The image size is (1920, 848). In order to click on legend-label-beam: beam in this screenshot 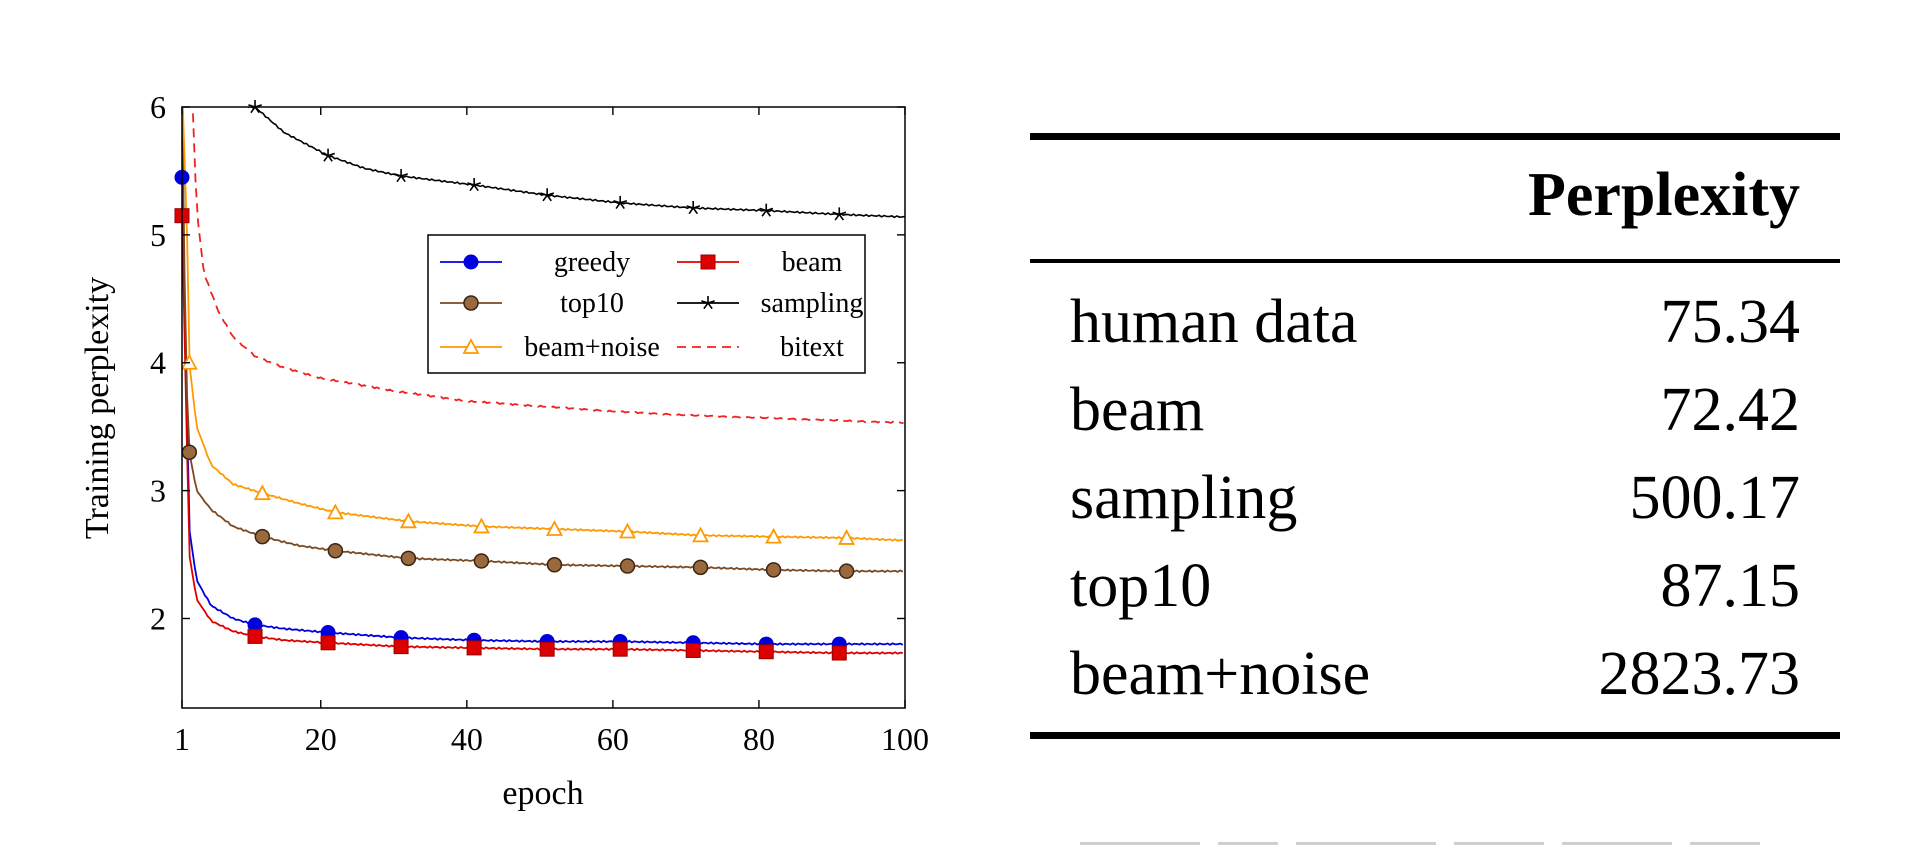, I will do `click(812, 262)`.